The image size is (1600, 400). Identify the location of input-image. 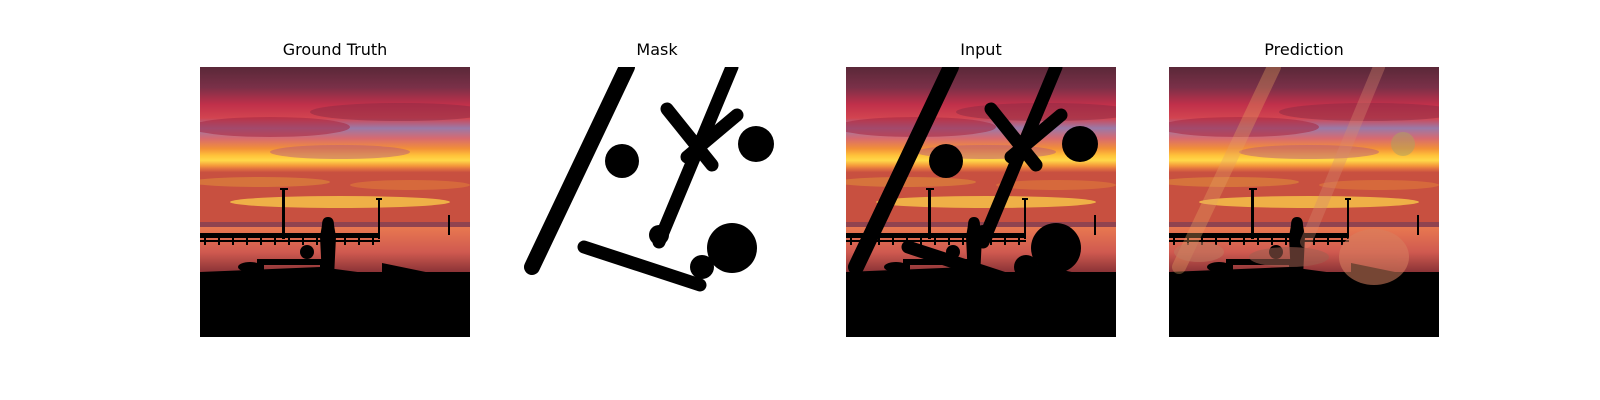
(981, 202).